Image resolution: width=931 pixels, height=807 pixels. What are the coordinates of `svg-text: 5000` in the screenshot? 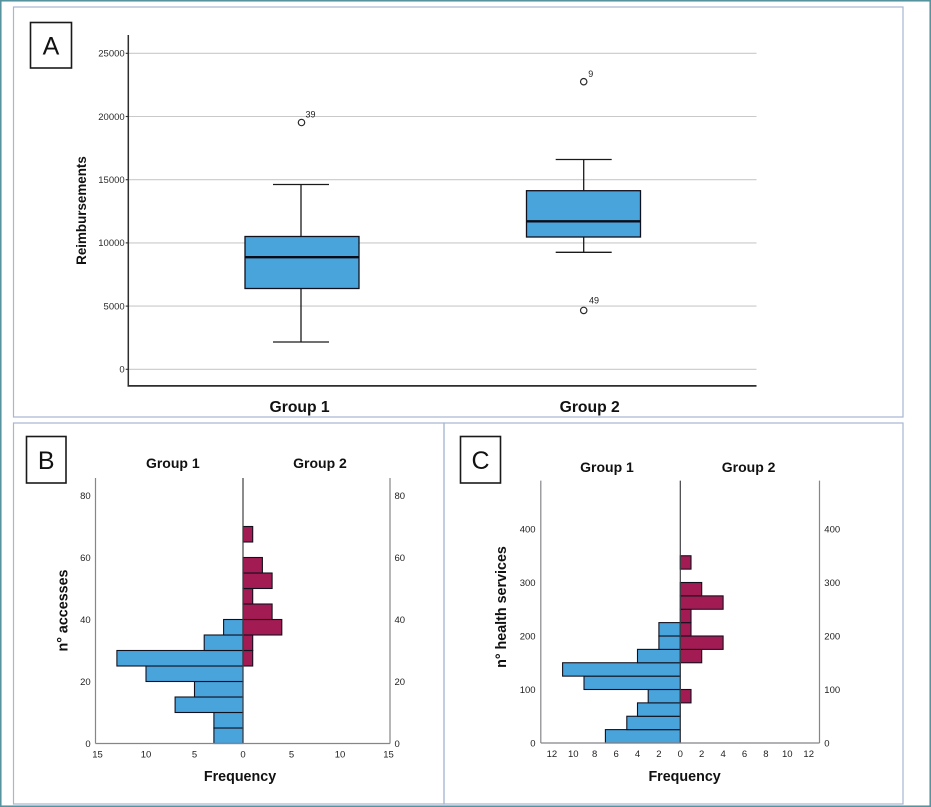 It's located at (114, 306).